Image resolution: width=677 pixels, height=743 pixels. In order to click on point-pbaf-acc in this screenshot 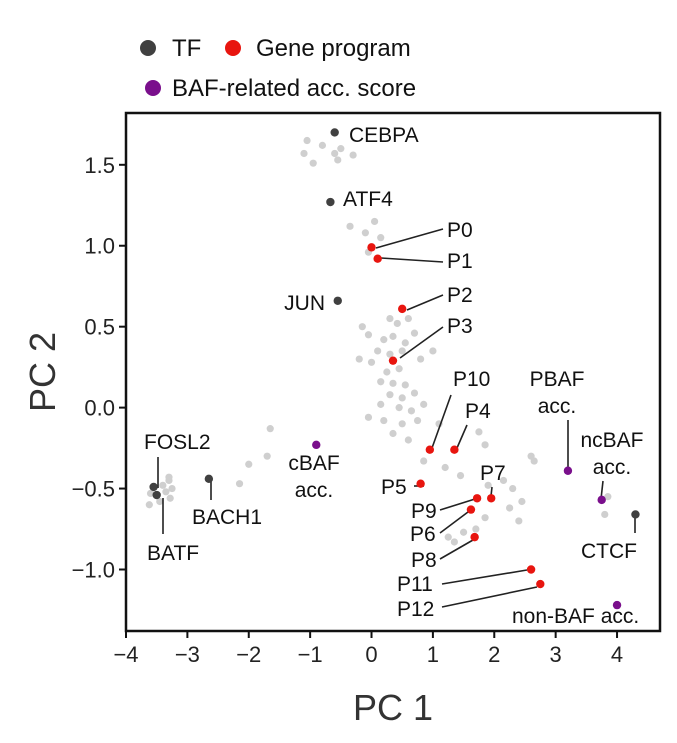, I will do `click(568, 470)`.